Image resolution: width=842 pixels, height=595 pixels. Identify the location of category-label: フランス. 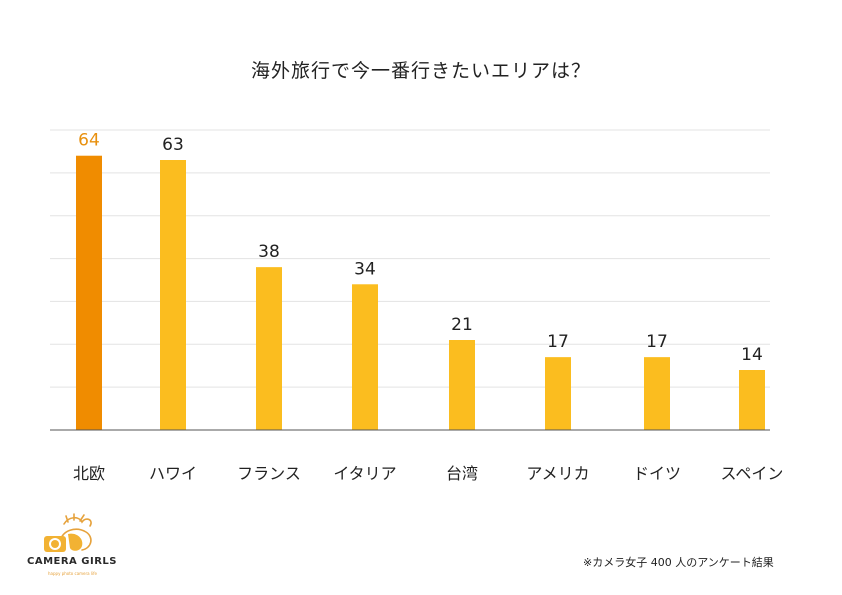
(269, 473).